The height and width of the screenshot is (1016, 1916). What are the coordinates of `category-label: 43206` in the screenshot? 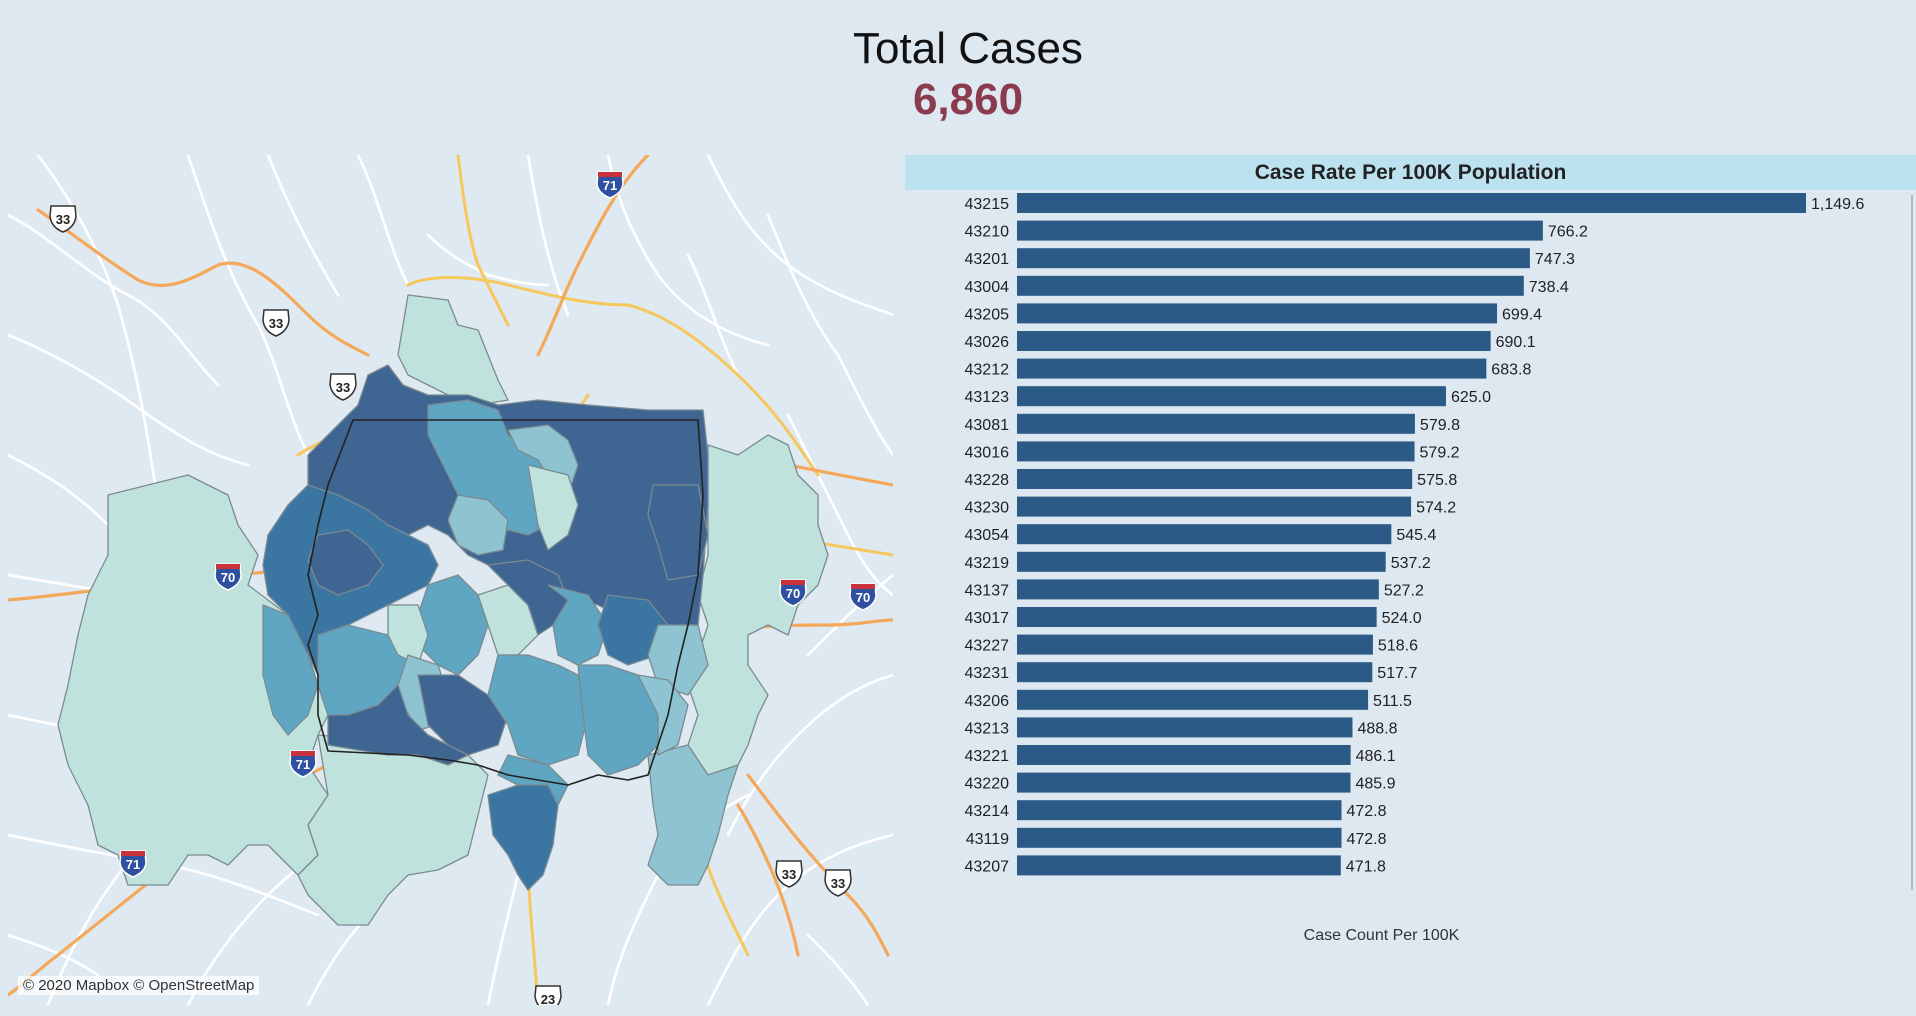 It's located at (987, 701).